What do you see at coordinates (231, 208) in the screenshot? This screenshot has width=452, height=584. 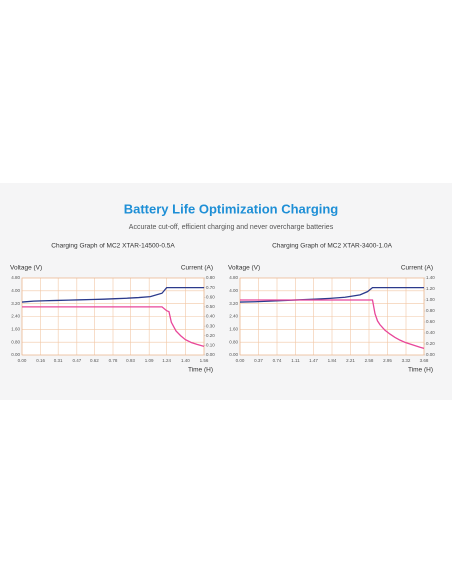 I see `page-title: Battery Life Optimization Charging` at bounding box center [231, 208].